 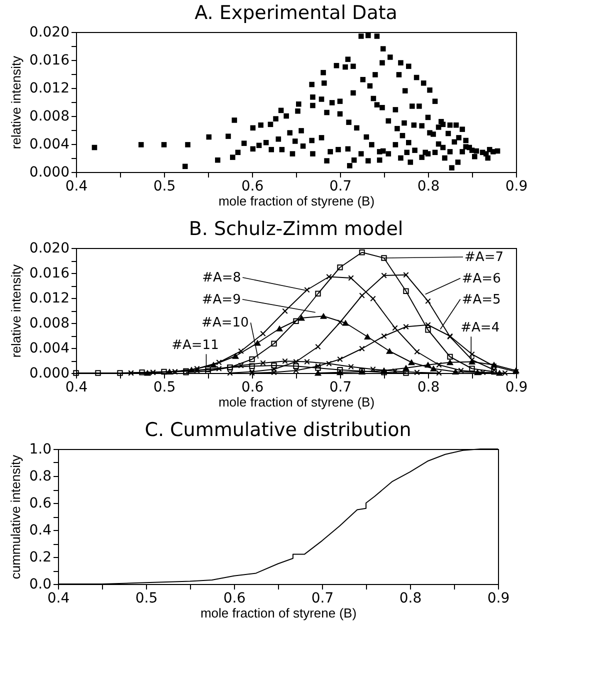 What do you see at coordinates (484, 257) in the screenshot?
I see `annotation: #A=7` at bounding box center [484, 257].